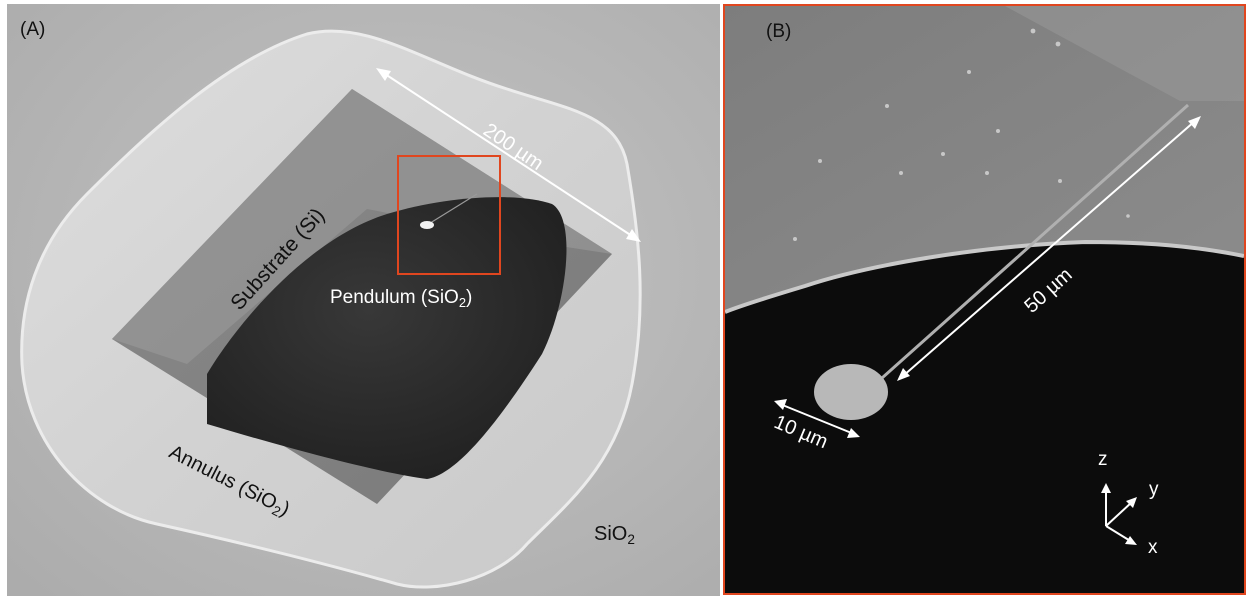 This screenshot has width=1250, height=597. Describe the element at coordinates (1103, 459) in the screenshot. I see `axis-z-label: z` at that location.